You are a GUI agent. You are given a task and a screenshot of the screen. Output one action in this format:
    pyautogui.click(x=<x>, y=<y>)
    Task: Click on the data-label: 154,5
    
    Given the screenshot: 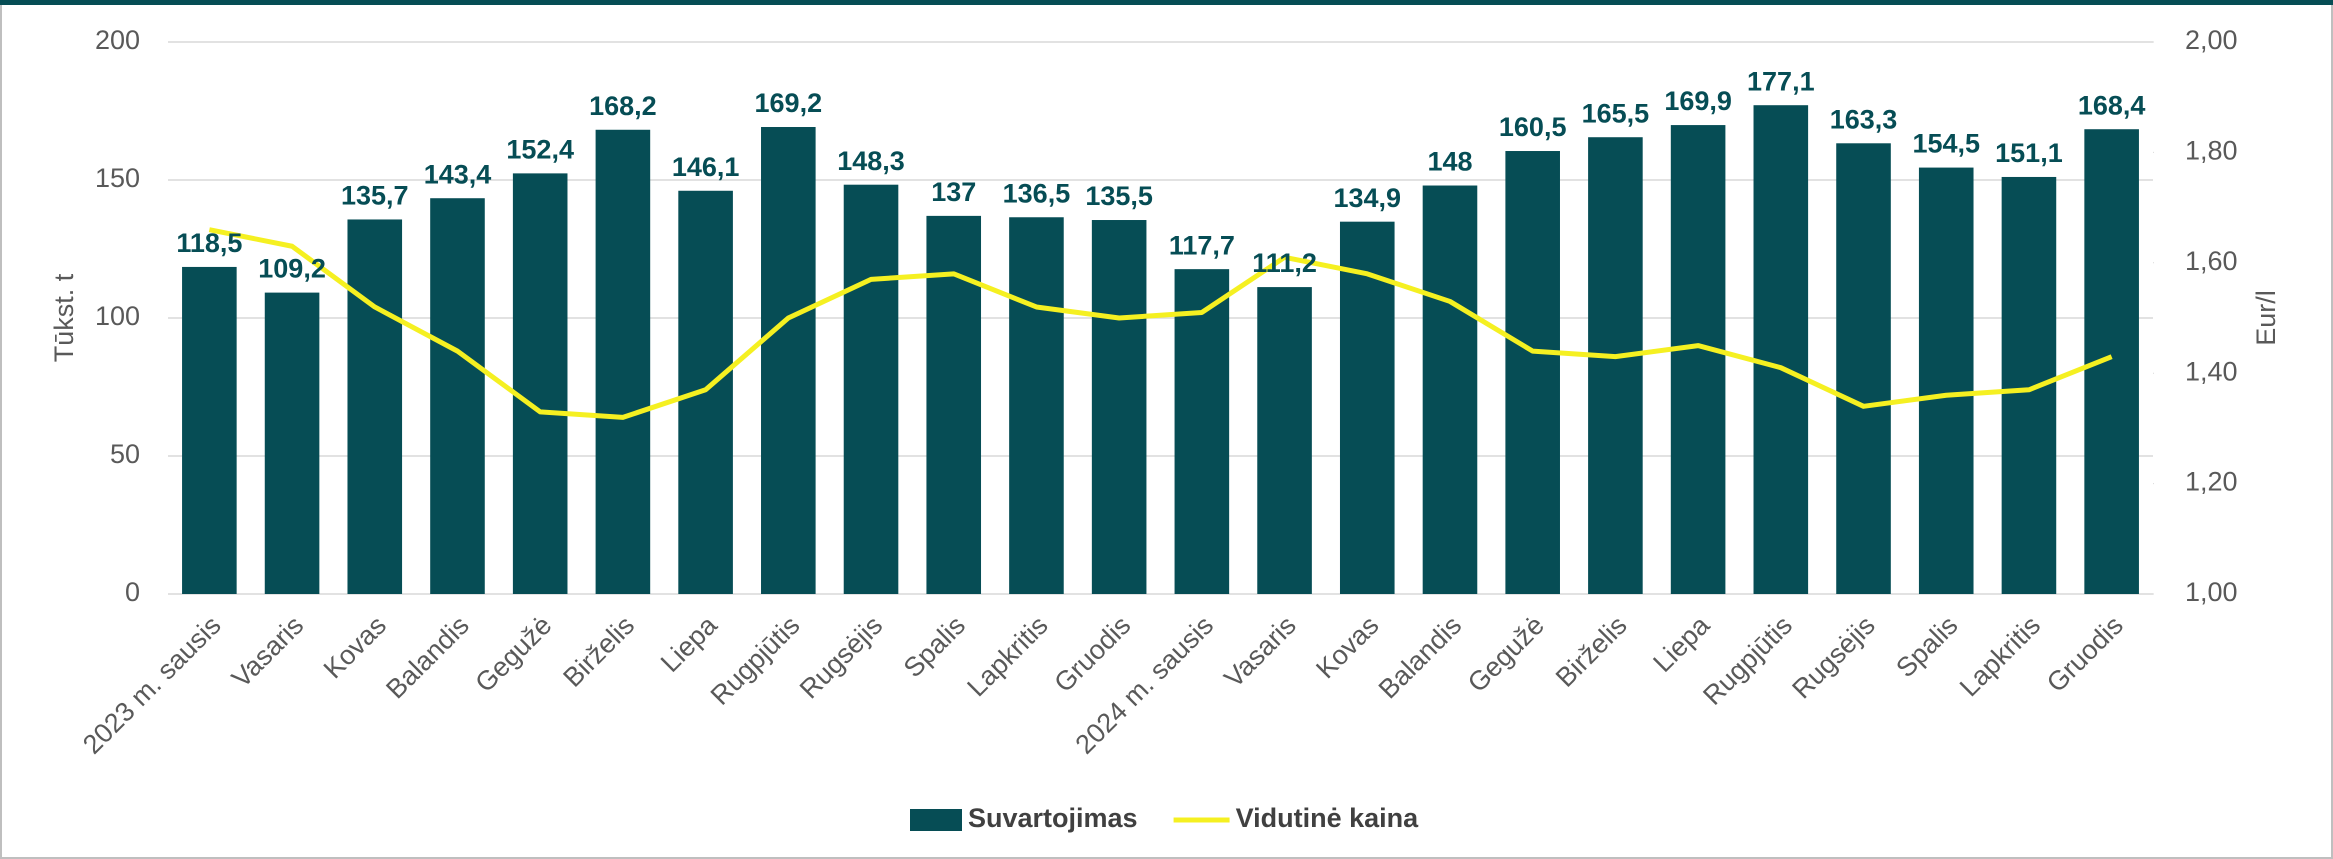 What is the action you would take?
    pyautogui.click(x=1946, y=144)
    